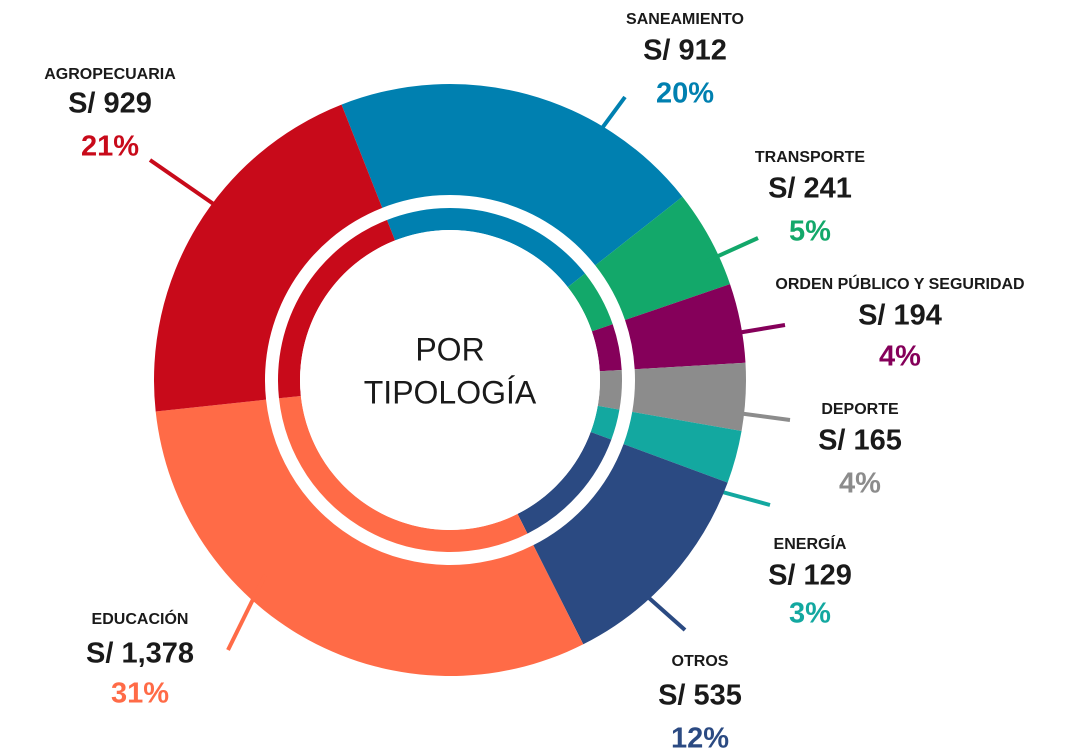 This screenshot has height=751, width=1072. Describe the element at coordinates (900, 316) in the screenshot. I see `value-label: S/ 194` at that location.